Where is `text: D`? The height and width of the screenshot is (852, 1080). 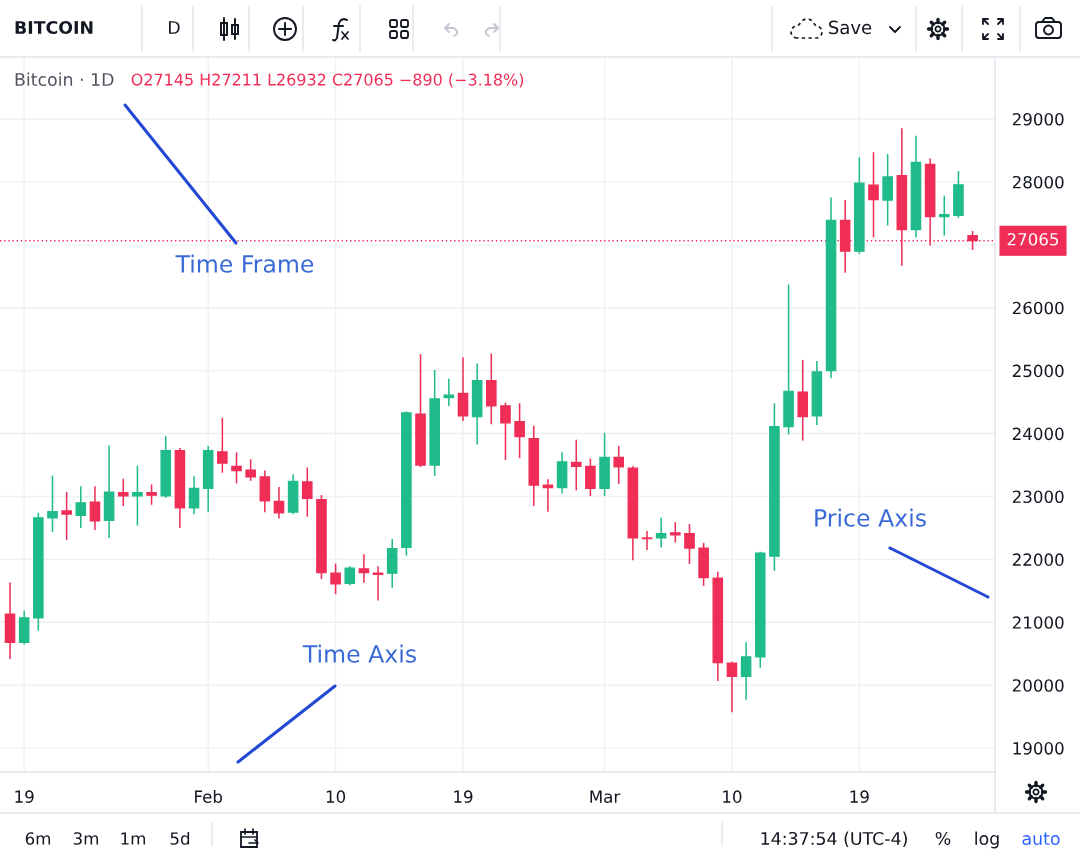
text: D is located at coordinates (174, 27).